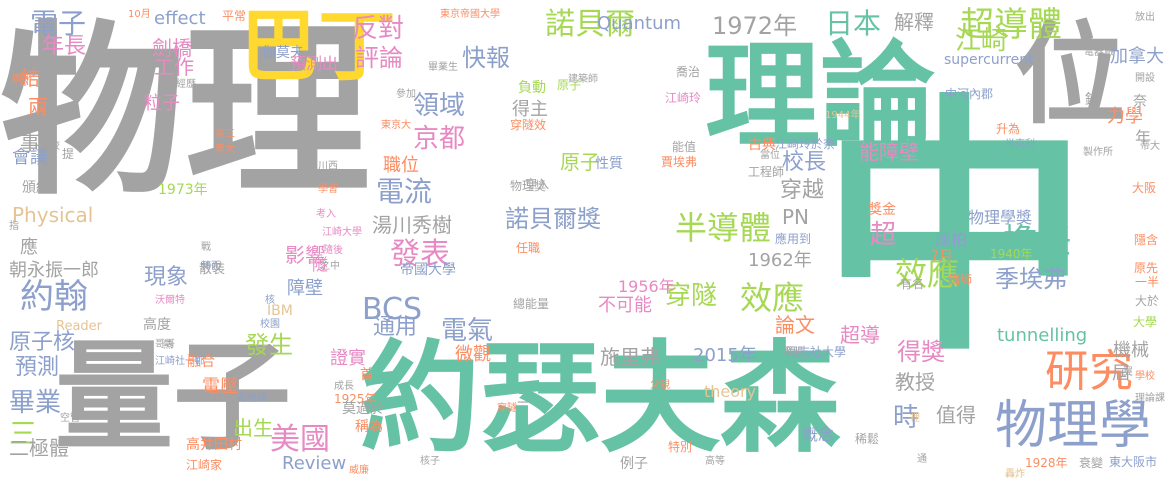 This screenshot has width=1175, height=482. What do you see at coordinates (23, 433) in the screenshot?
I see `word-67: 三` at bounding box center [23, 433].